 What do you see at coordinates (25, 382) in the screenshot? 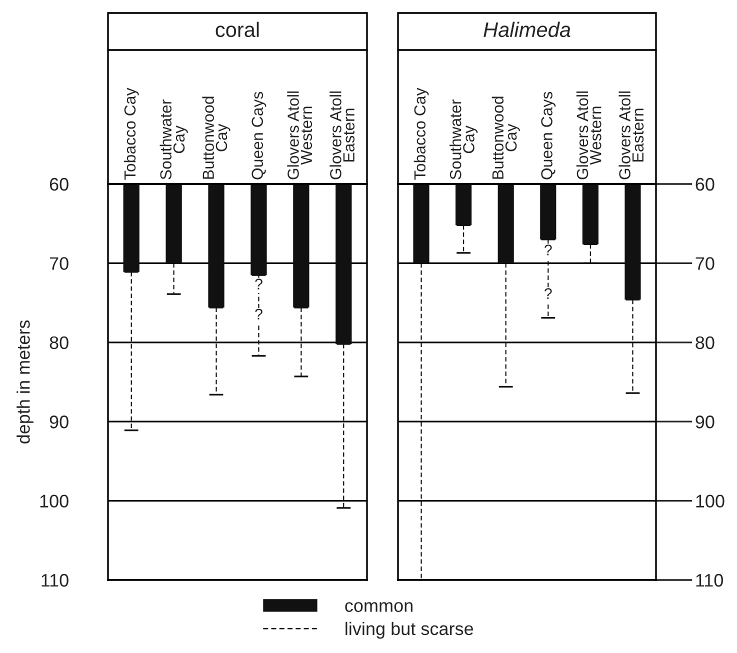
I see `y-axis-title: depth in meters` at bounding box center [25, 382].